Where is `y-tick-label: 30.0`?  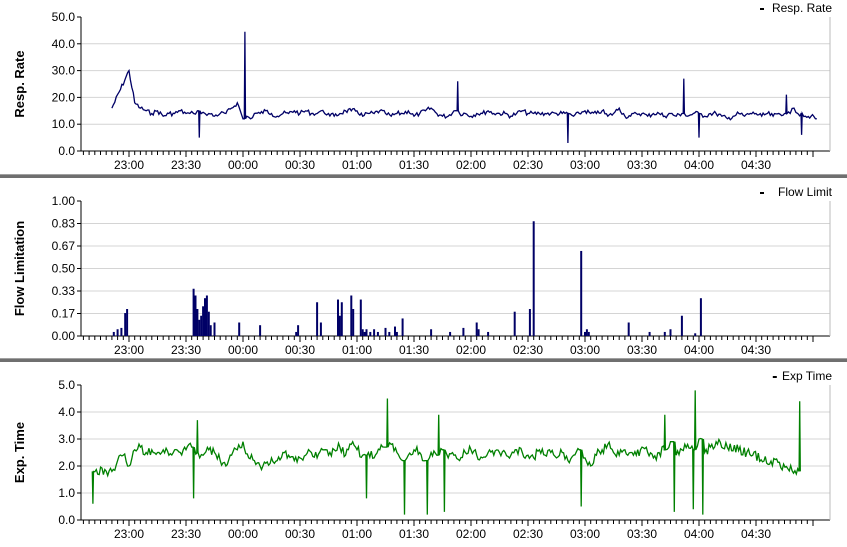
y-tick-label: 30.0 is located at coordinates (64, 71).